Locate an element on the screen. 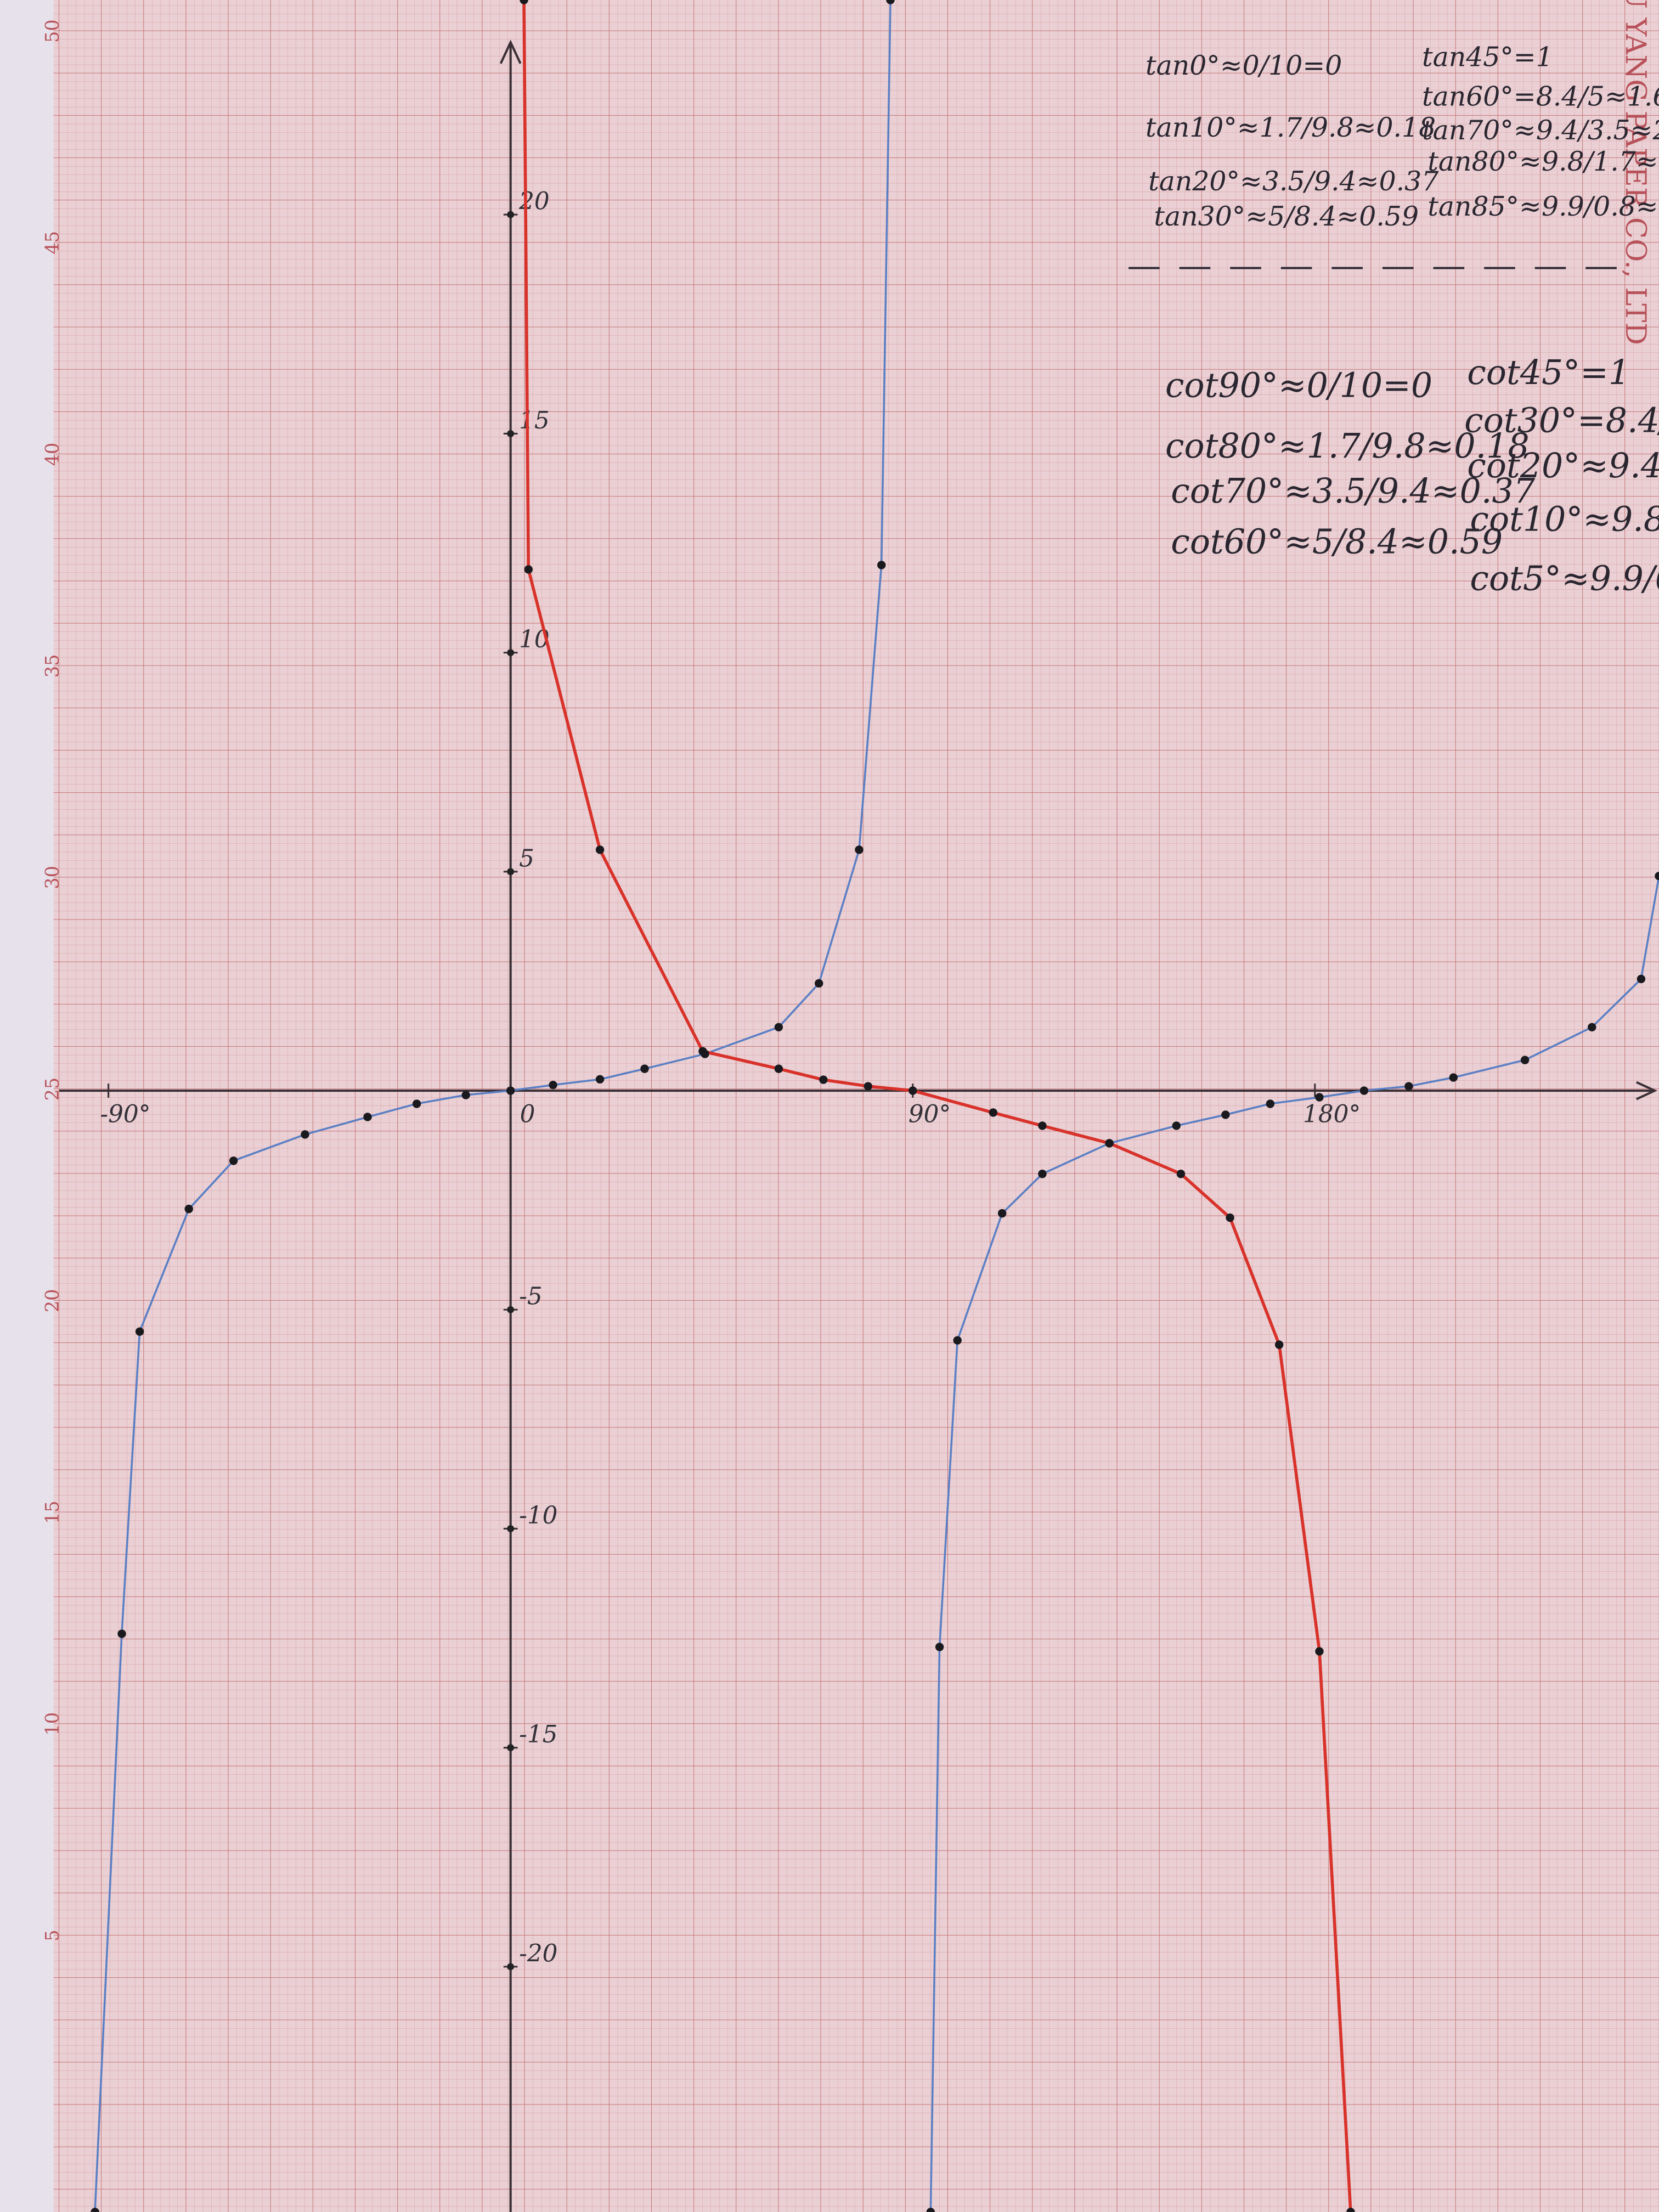 Image resolution: width=1659 pixels, height=2212 pixels. edge-scale-label: 45 is located at coordinates (53, 243).